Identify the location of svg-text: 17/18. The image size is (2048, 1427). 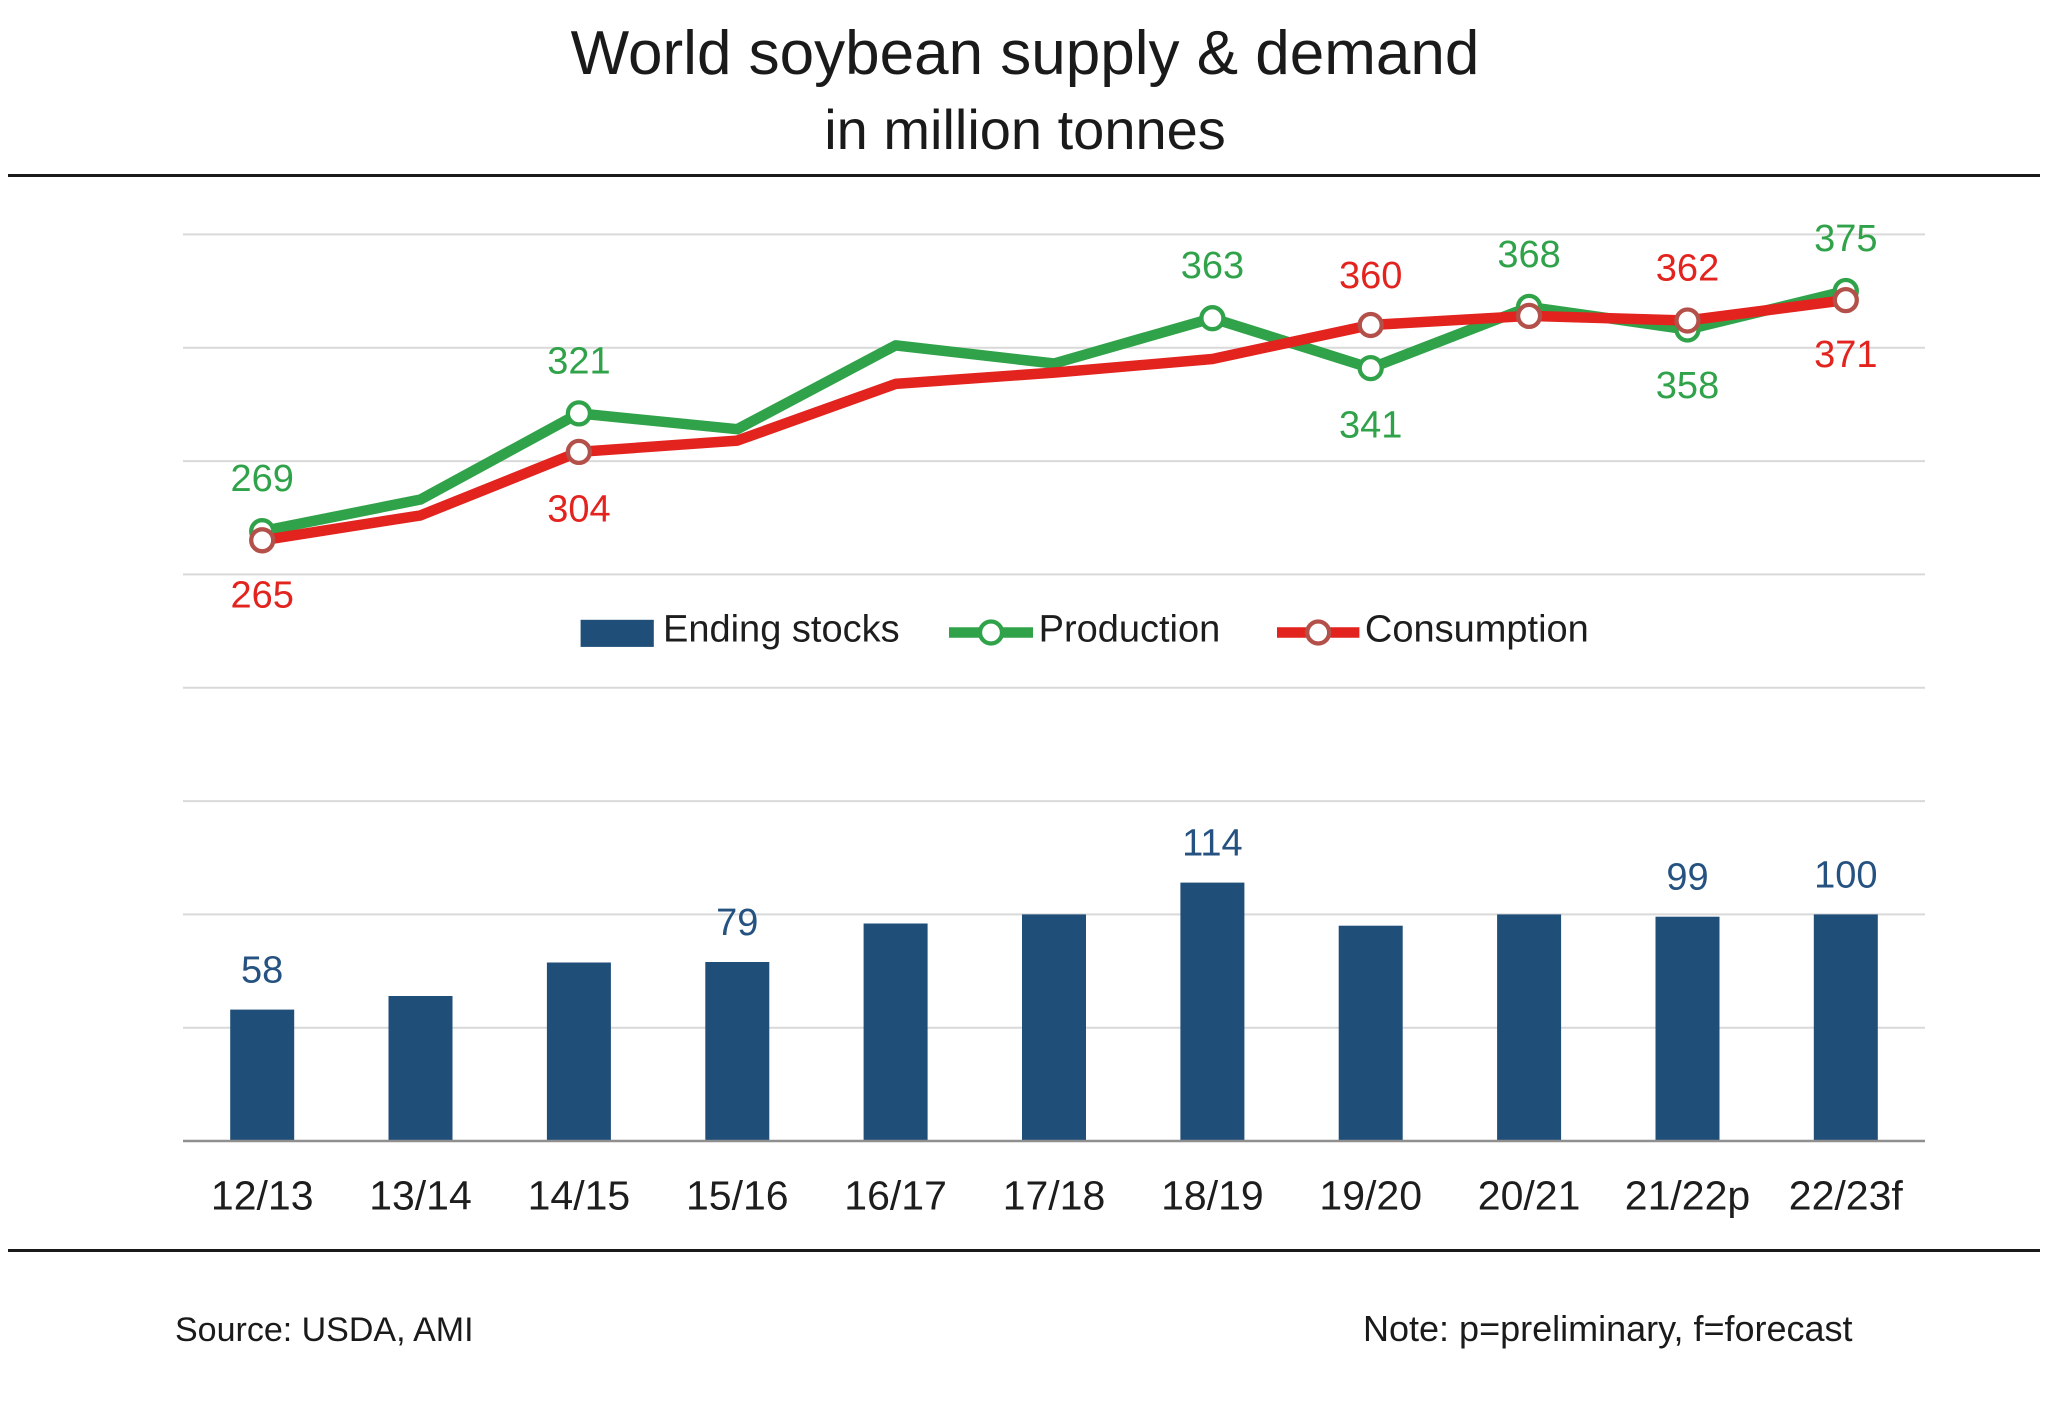
(1054, 1196).